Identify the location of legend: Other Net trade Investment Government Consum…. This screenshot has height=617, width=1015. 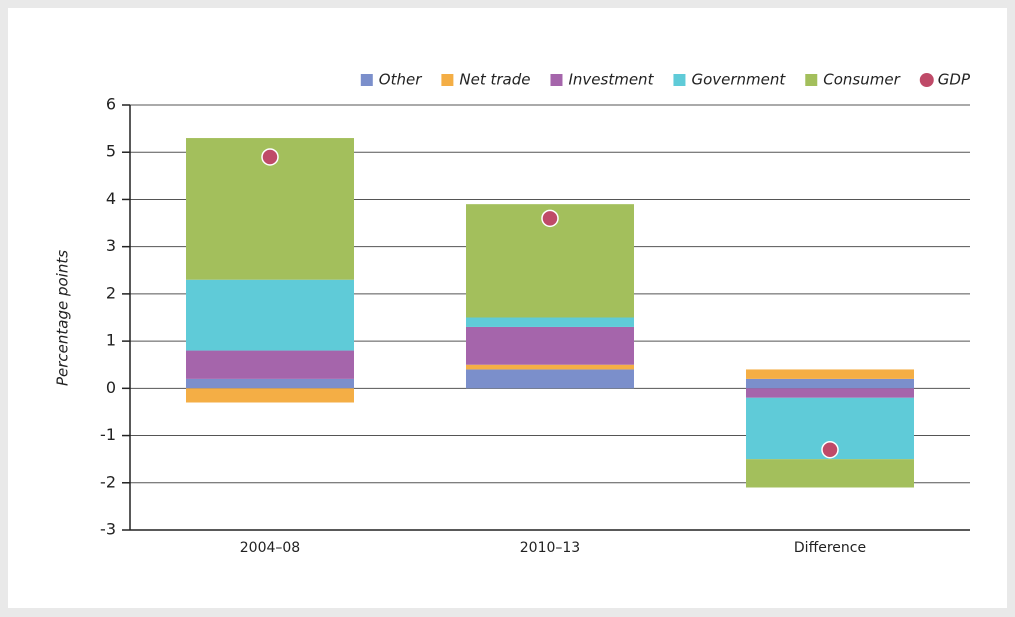
(665, 80).